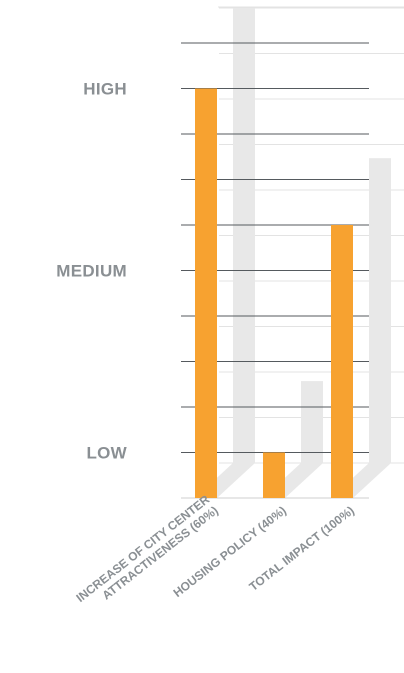 This screenshot has height=673, width=404. I want to click on level-labels: HIGH MEDIUM LOW, so click(91, 271).